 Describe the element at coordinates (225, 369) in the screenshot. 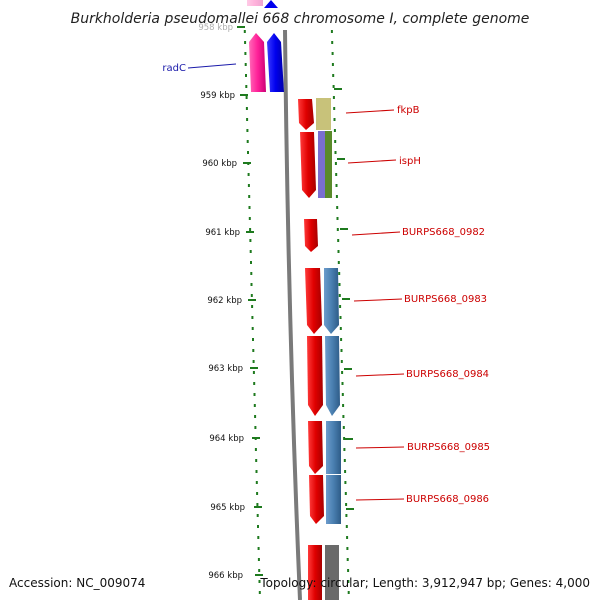

I see `tick-label: 963 kbp` at that location.